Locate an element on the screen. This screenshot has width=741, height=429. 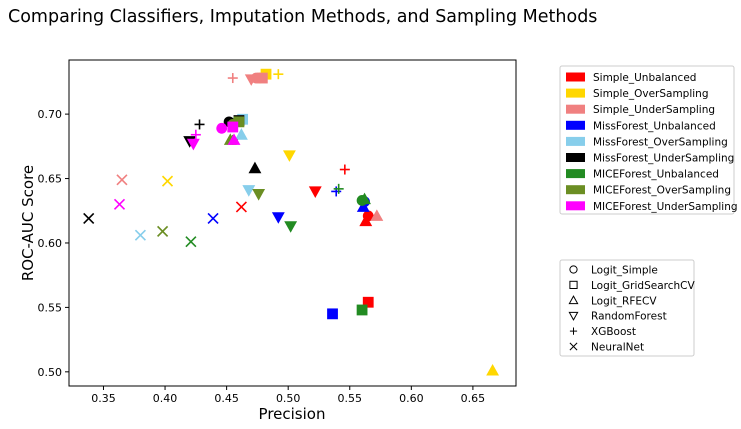
y-tick-label: 0.50 is located at coordinates (50, 372).